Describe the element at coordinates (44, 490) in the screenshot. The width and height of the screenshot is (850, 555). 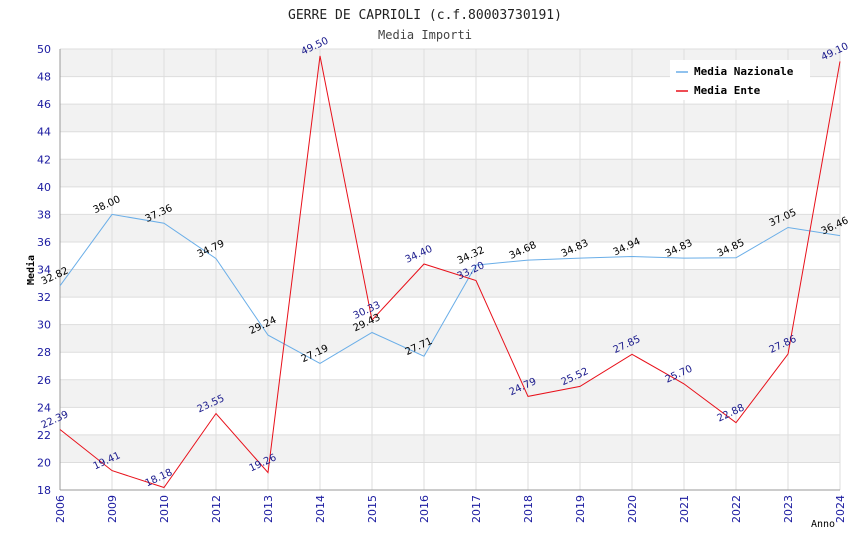
I see `y-tick-label: 18` at that location.